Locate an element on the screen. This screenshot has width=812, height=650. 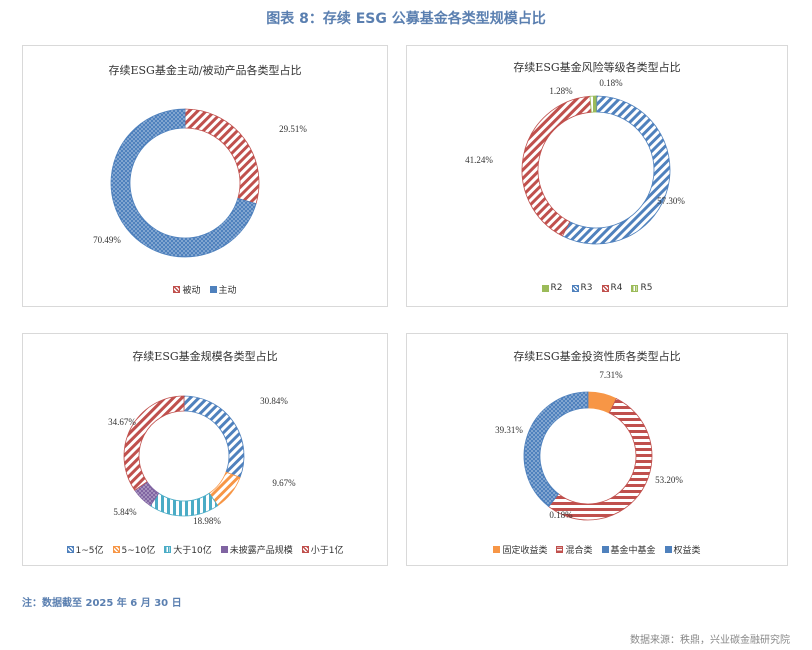
legend-label: 基金中基金 is located at coordinates (633, 551).